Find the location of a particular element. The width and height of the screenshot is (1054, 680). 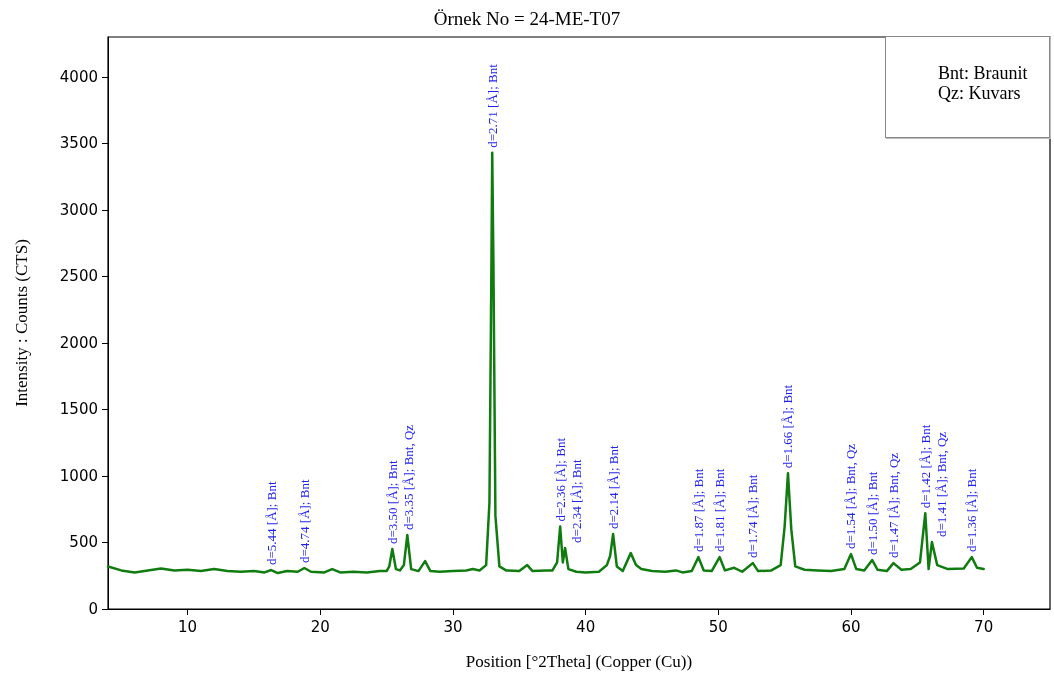

annotation: d=2.14 [Å]; Bnt is located at coordinates (613, 487).